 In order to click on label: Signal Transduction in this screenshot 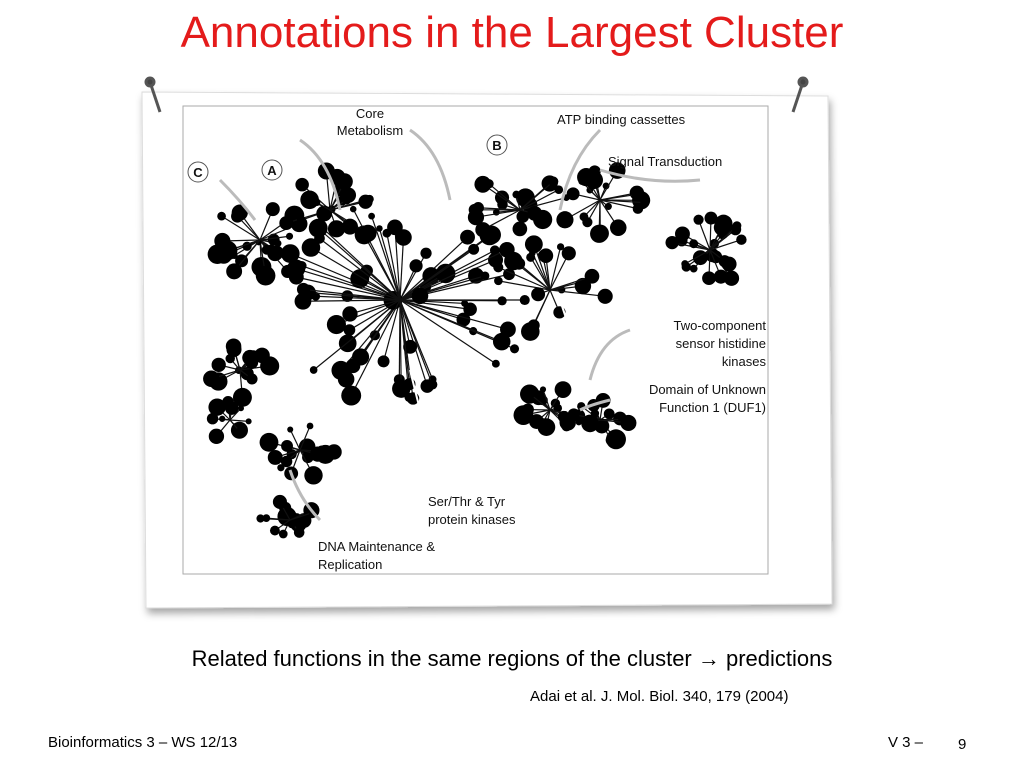, I will do `click(665, 161)`.